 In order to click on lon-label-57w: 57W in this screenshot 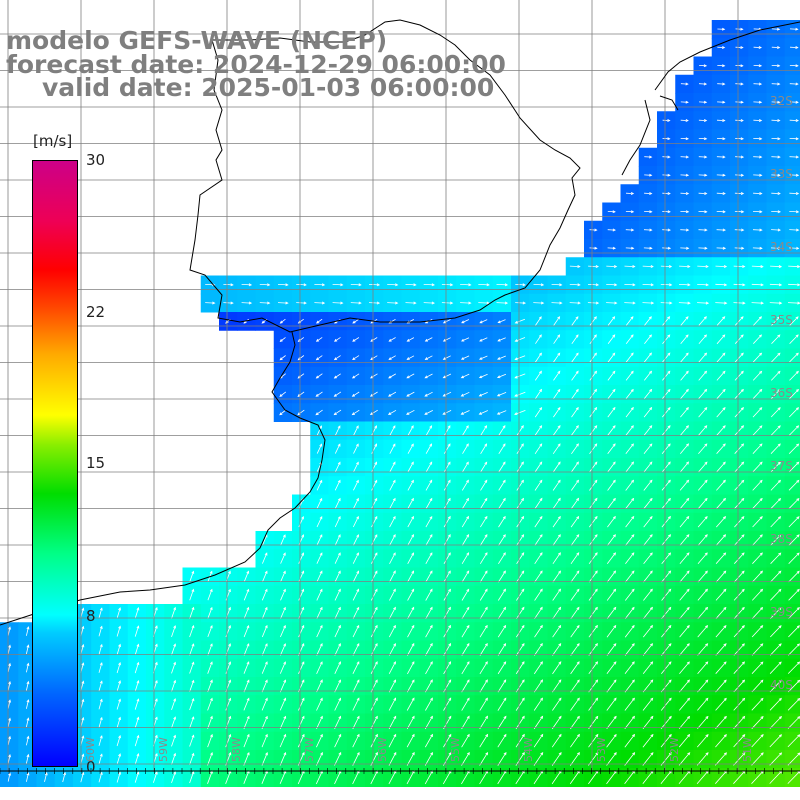, I will do `click(309, 749)`.